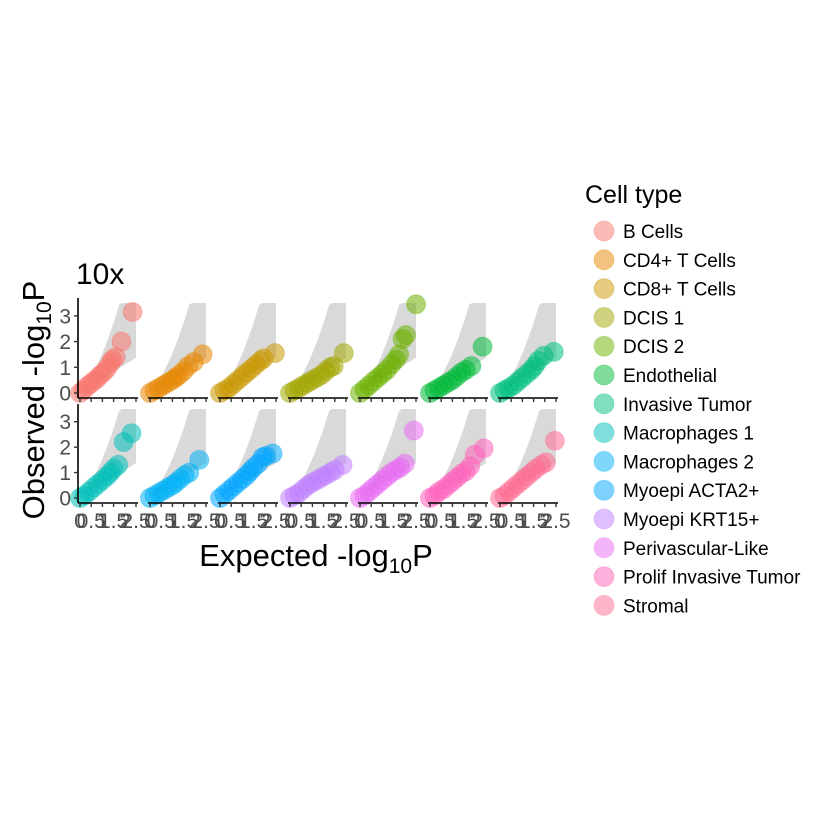  What do you see at coordinates (100, 274) in the screenshot?
I see `plot-title: 10x` at bounding box center [100, 274].